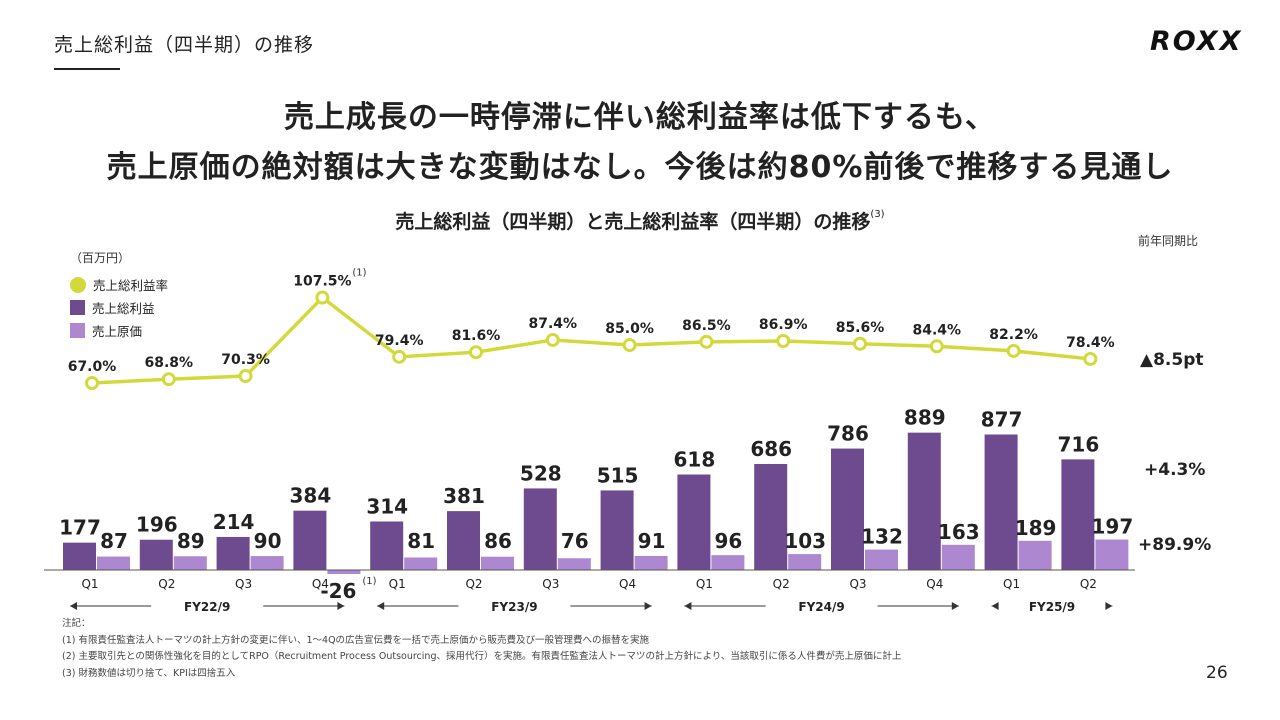 The image size is (1280, 720). What do you see at coordinates (369, 581) in the screenshot?
I see `cost-annotation: (1)` at bounding box center [369, 581].